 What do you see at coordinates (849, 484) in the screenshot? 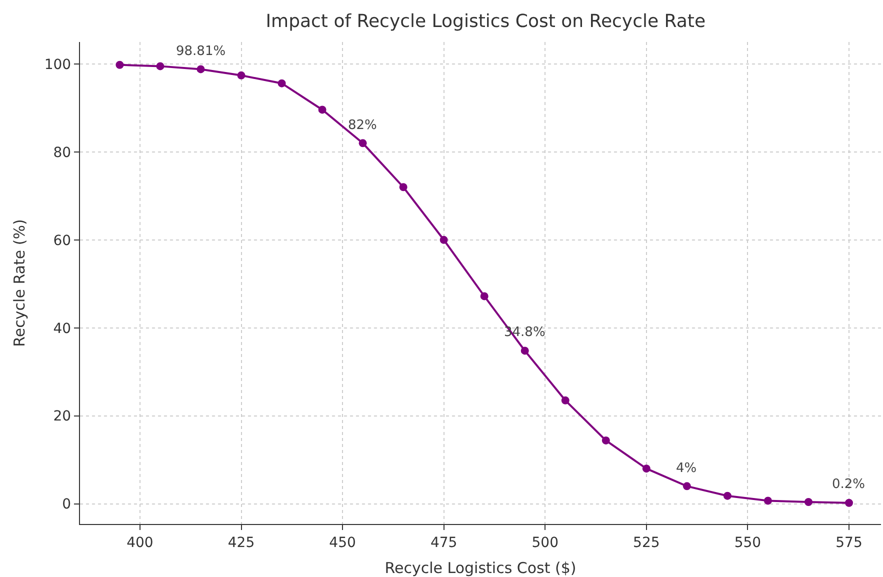
I see `annotation: 0.2%` at bounding box center [849, 484].